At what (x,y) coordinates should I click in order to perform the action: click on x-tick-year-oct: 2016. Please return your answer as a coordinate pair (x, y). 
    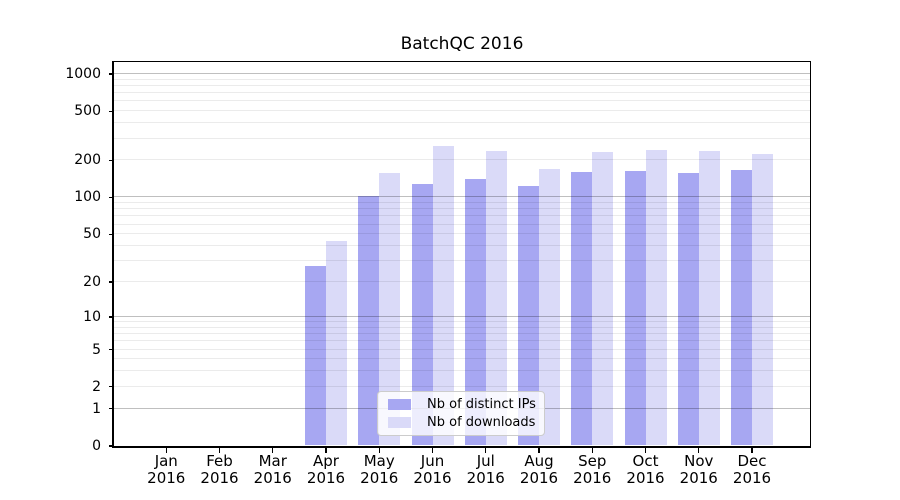
    Looking at the image, I should click on (645, 477).